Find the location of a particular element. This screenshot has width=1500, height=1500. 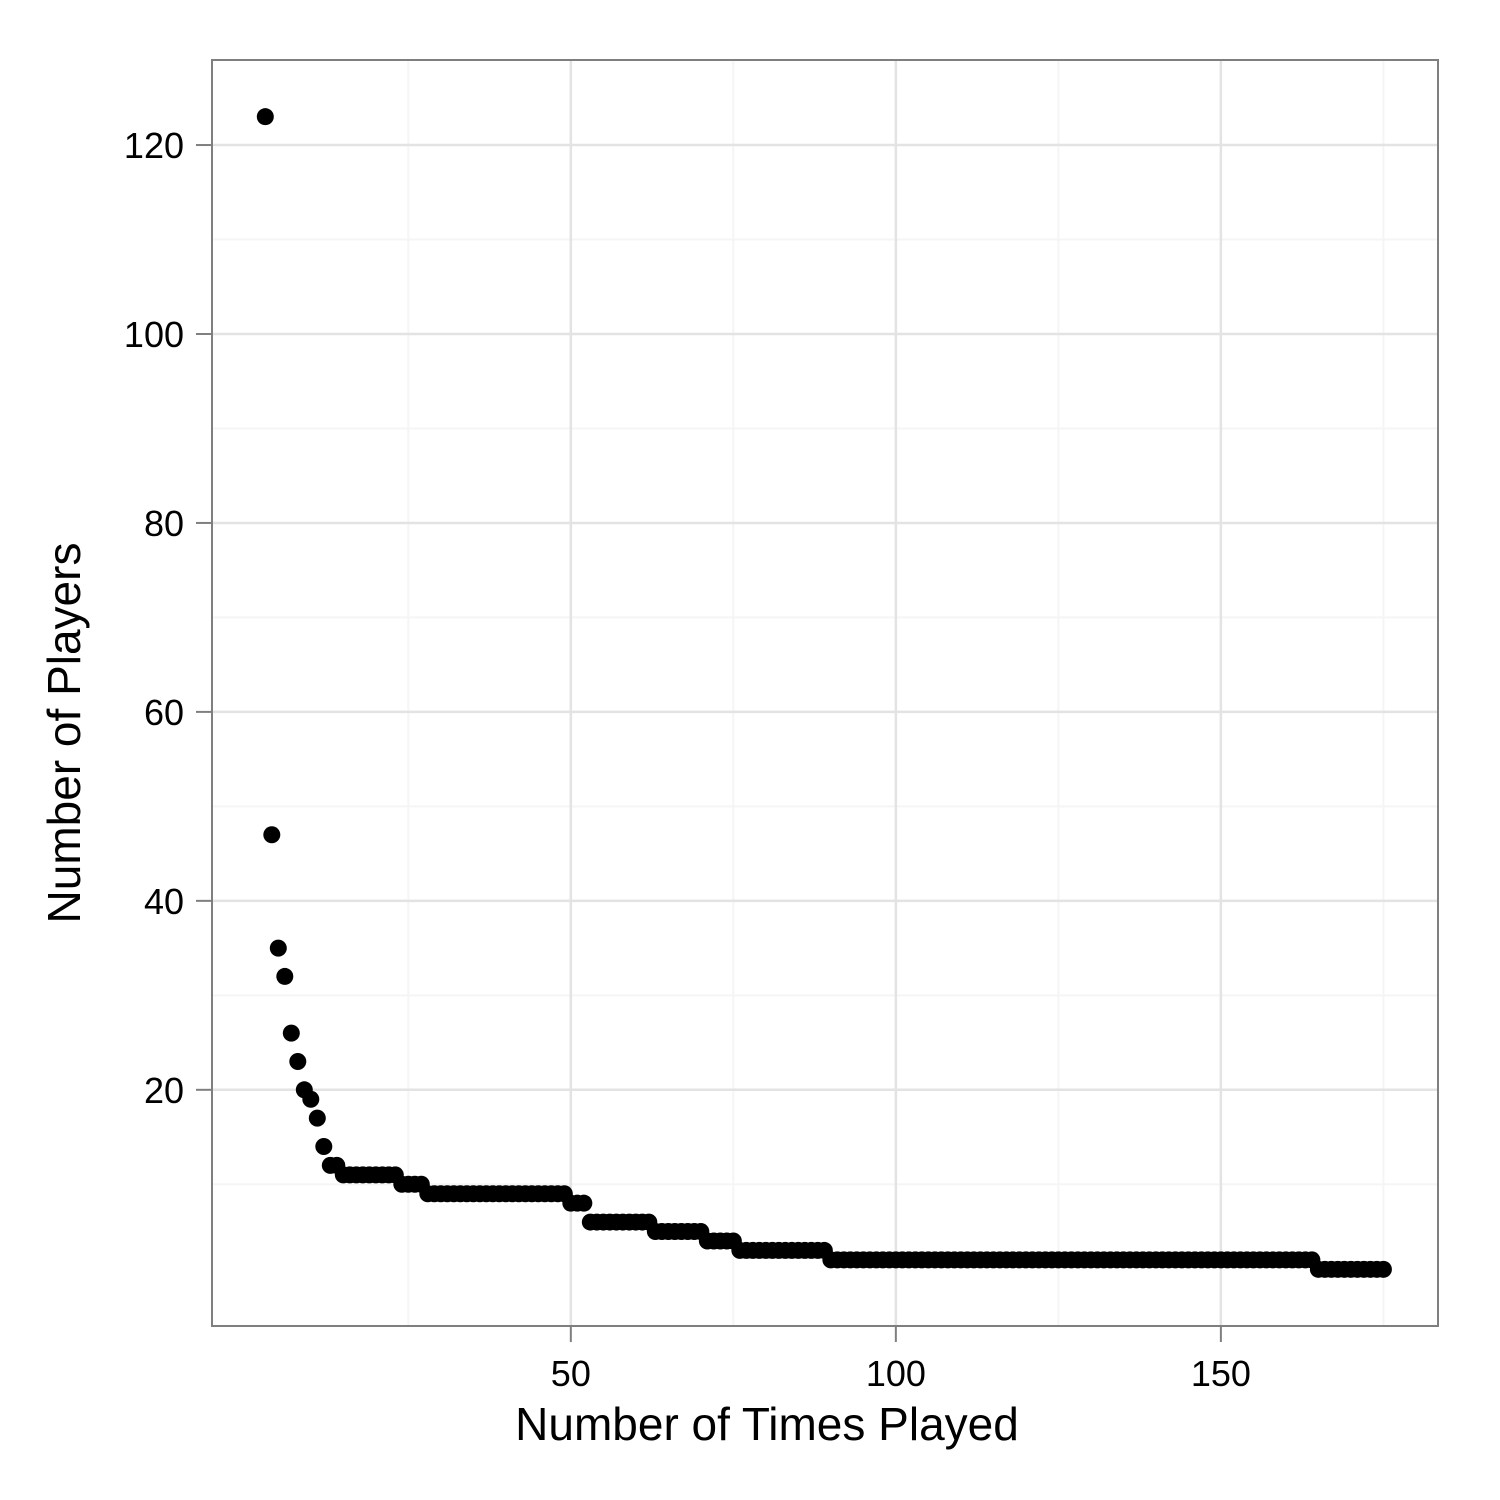

y-tick-label: 80 is located at coordinates (164, 523).